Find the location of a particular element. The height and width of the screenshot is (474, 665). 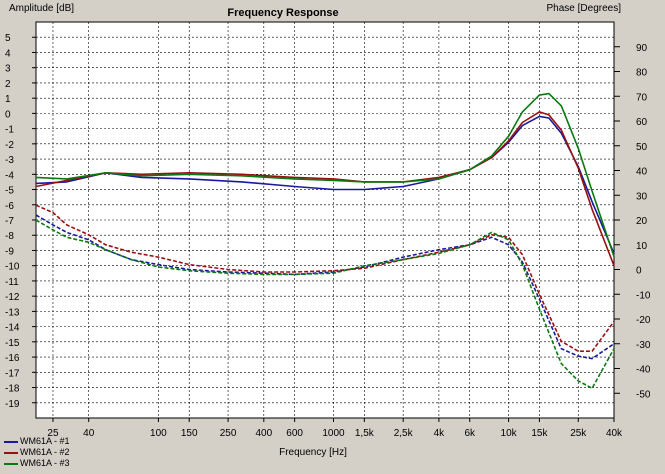

y-tick-label: 0 is located at coordinates (8, 114).